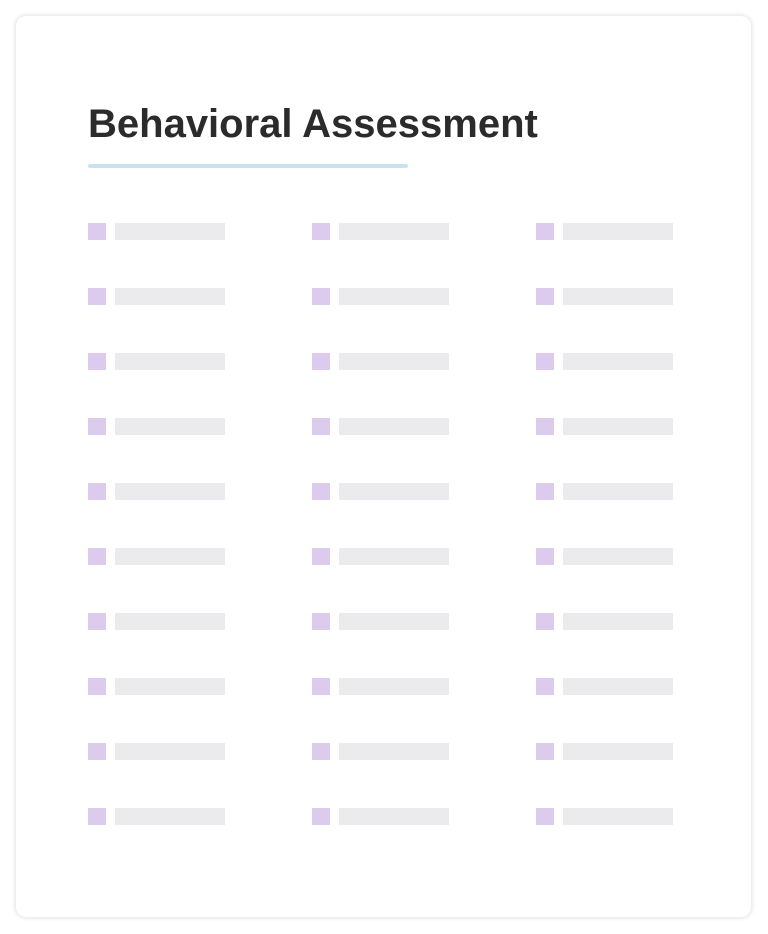 This screenshot has width=768, height=934. I want to click on page-title: Behavioral Assessment, so click(313, 124).